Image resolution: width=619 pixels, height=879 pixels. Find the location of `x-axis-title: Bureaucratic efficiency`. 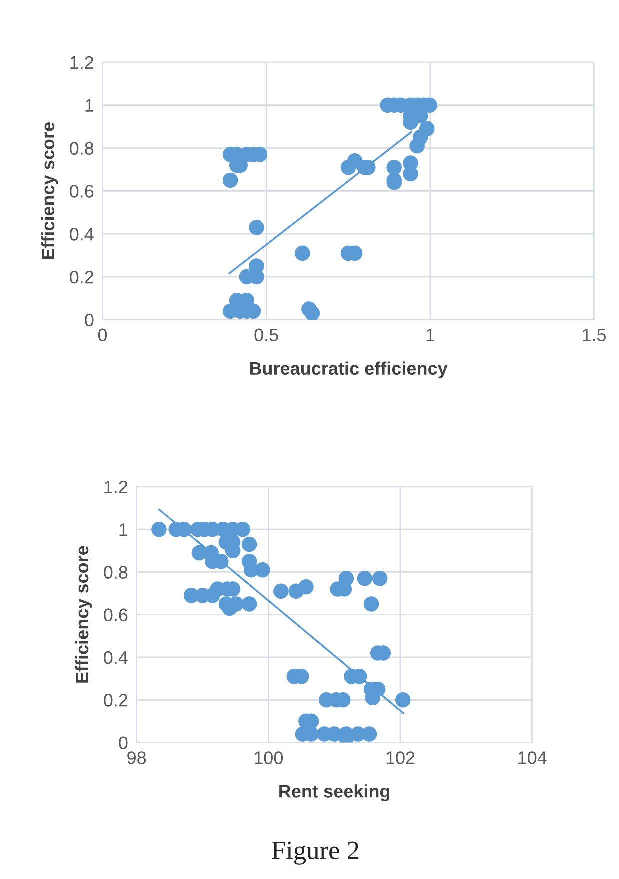

x-axis-title: Bureaucratic efficiency is located at coordinates (349, 370).